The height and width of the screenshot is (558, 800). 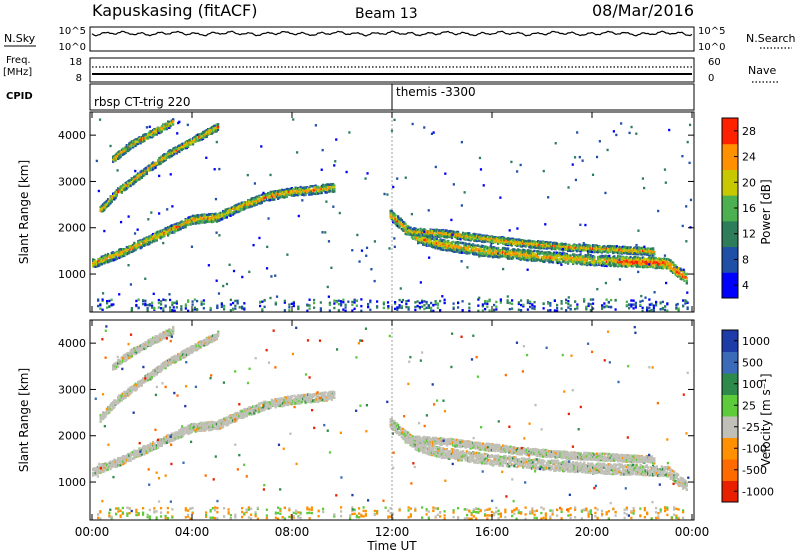 What do you see at coordinates (79, 78) in the screenshot?
I see `freq-left-tick-bottom: 8` at bounding box center [79, 78].